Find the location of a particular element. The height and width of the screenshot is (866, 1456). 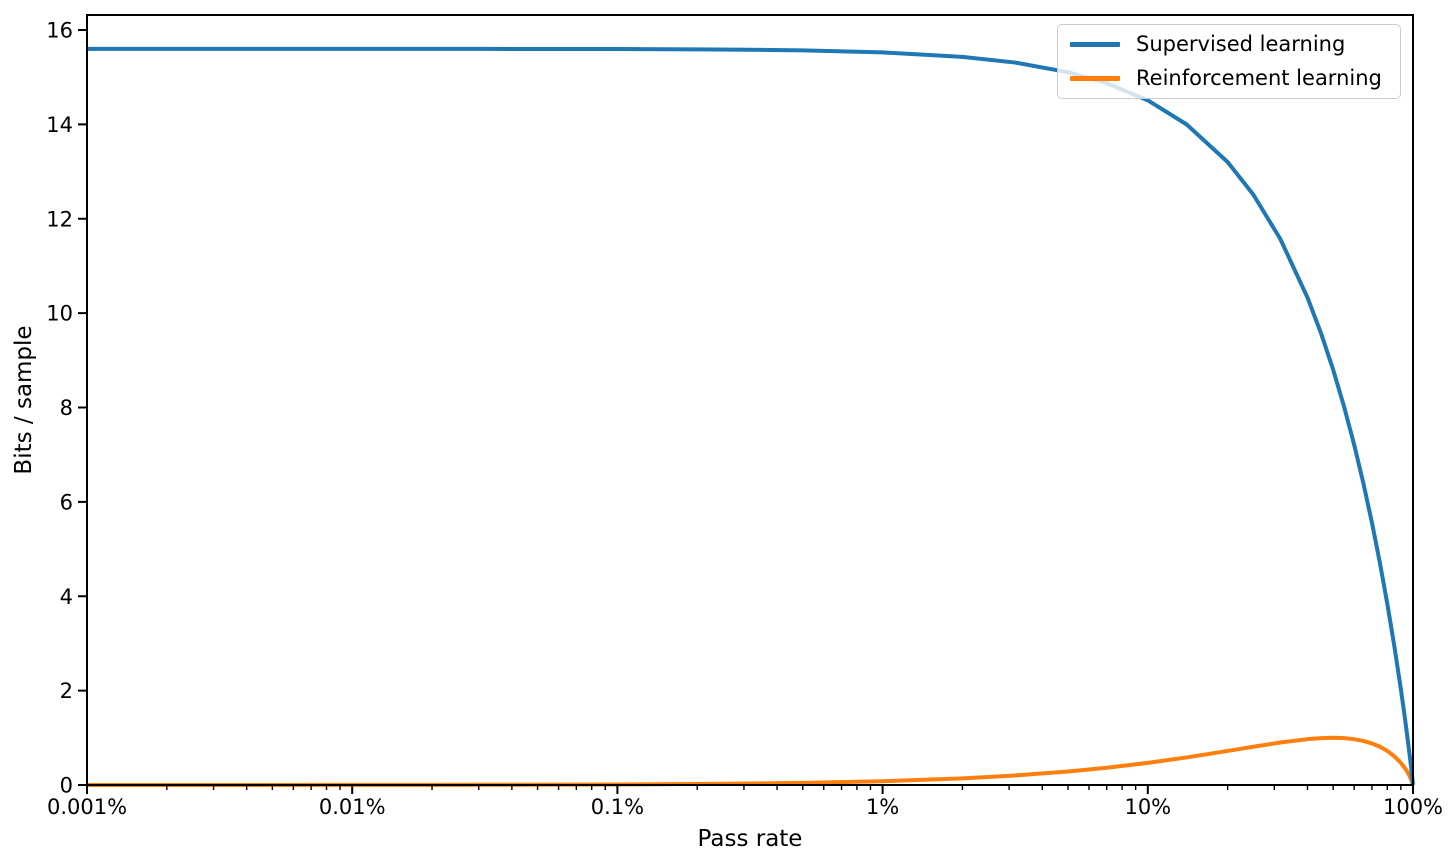

x-tick-label: 100% is located at coordinates (1413, 807).